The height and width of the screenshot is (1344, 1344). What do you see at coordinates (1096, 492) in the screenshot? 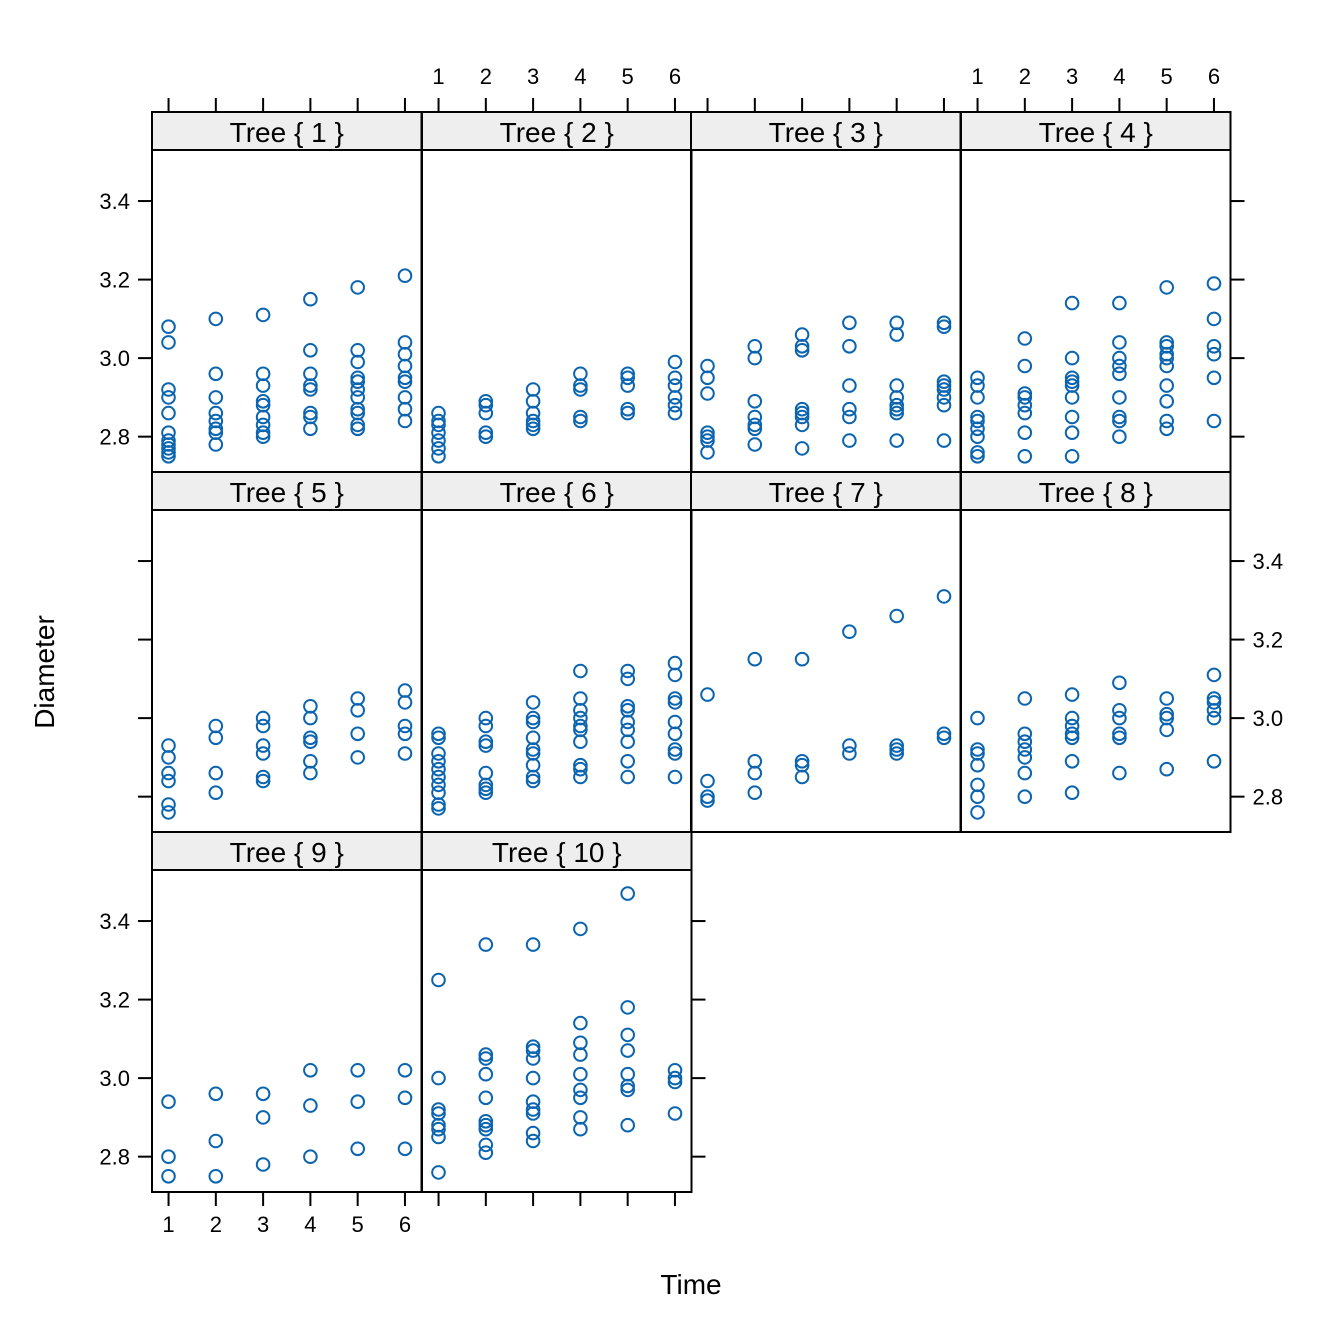
I see `strip-label: Tree { 8 }` at bounding box center [1096, 492].